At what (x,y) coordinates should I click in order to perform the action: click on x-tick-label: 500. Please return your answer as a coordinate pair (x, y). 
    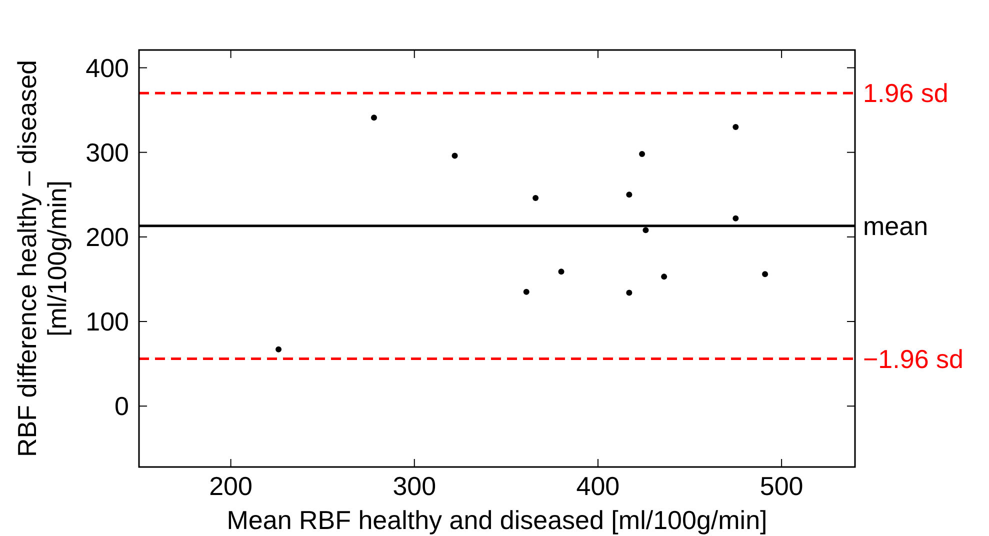
    Looking at the image, I should click on (782, 486).